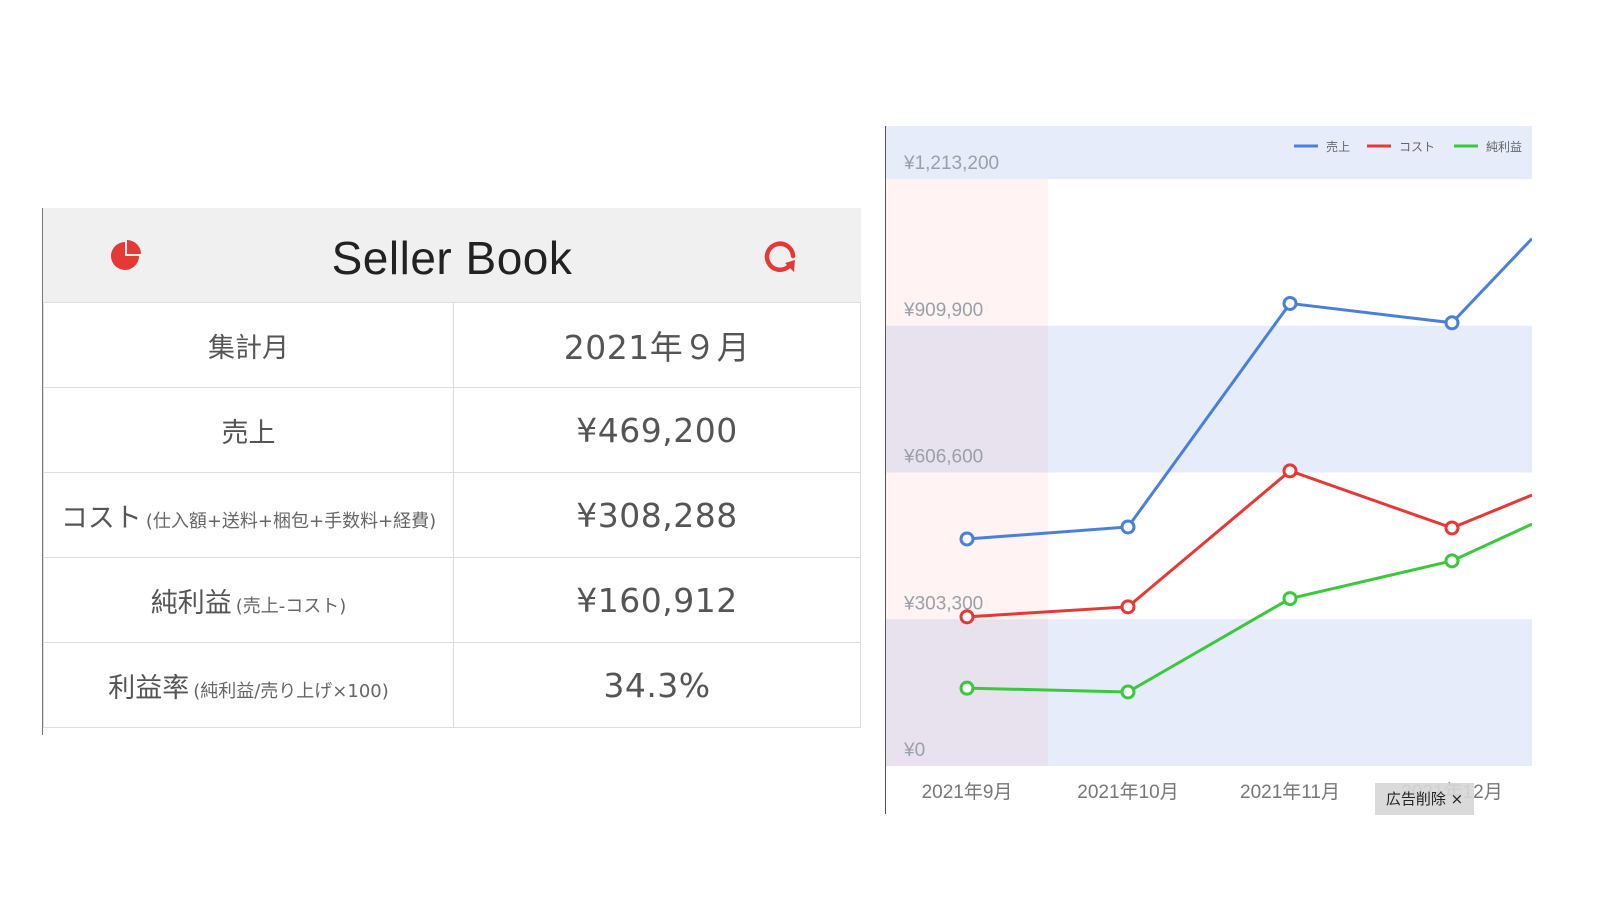 This screenshot has height=900, width=1600. Describe the element at coordinates (1290, 792) in the screenshot. I see `x-tick-label: 2021年11月` at that location.